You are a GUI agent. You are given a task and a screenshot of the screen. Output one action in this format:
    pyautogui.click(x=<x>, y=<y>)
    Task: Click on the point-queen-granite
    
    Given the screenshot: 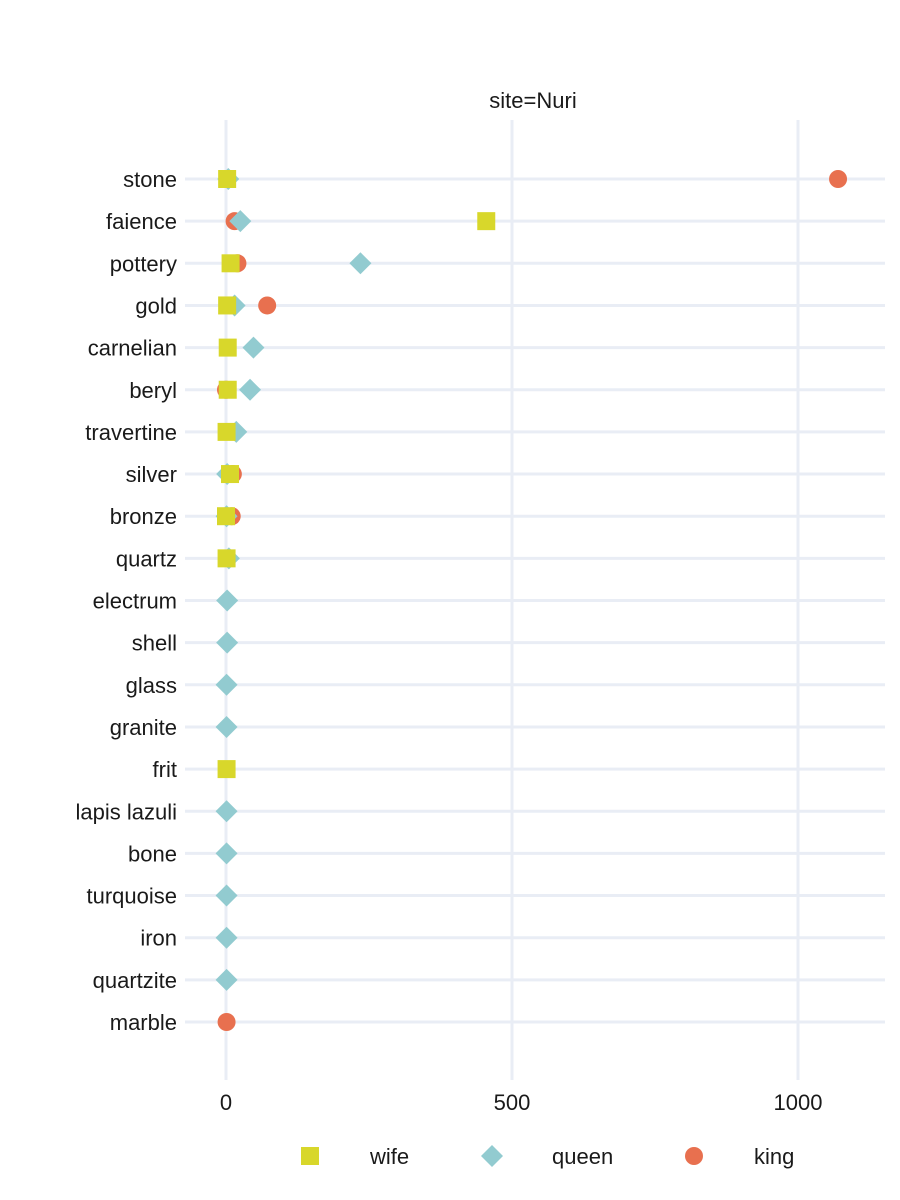 What is the action you would take?
    pyautogui.click(x=226, y=726)
    